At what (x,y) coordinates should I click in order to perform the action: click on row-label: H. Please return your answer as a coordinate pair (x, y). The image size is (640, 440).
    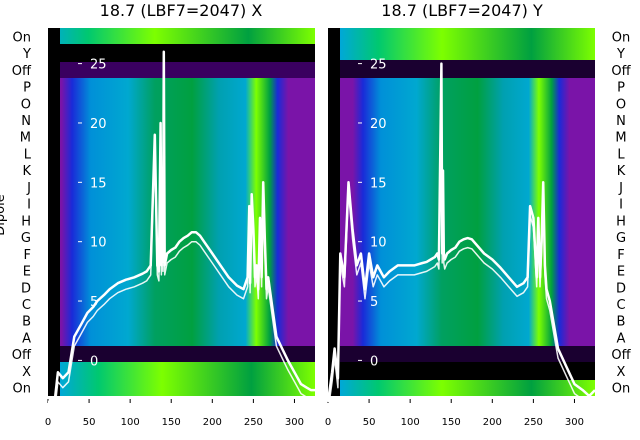
    Looking at the image, I should click on (621, 221).